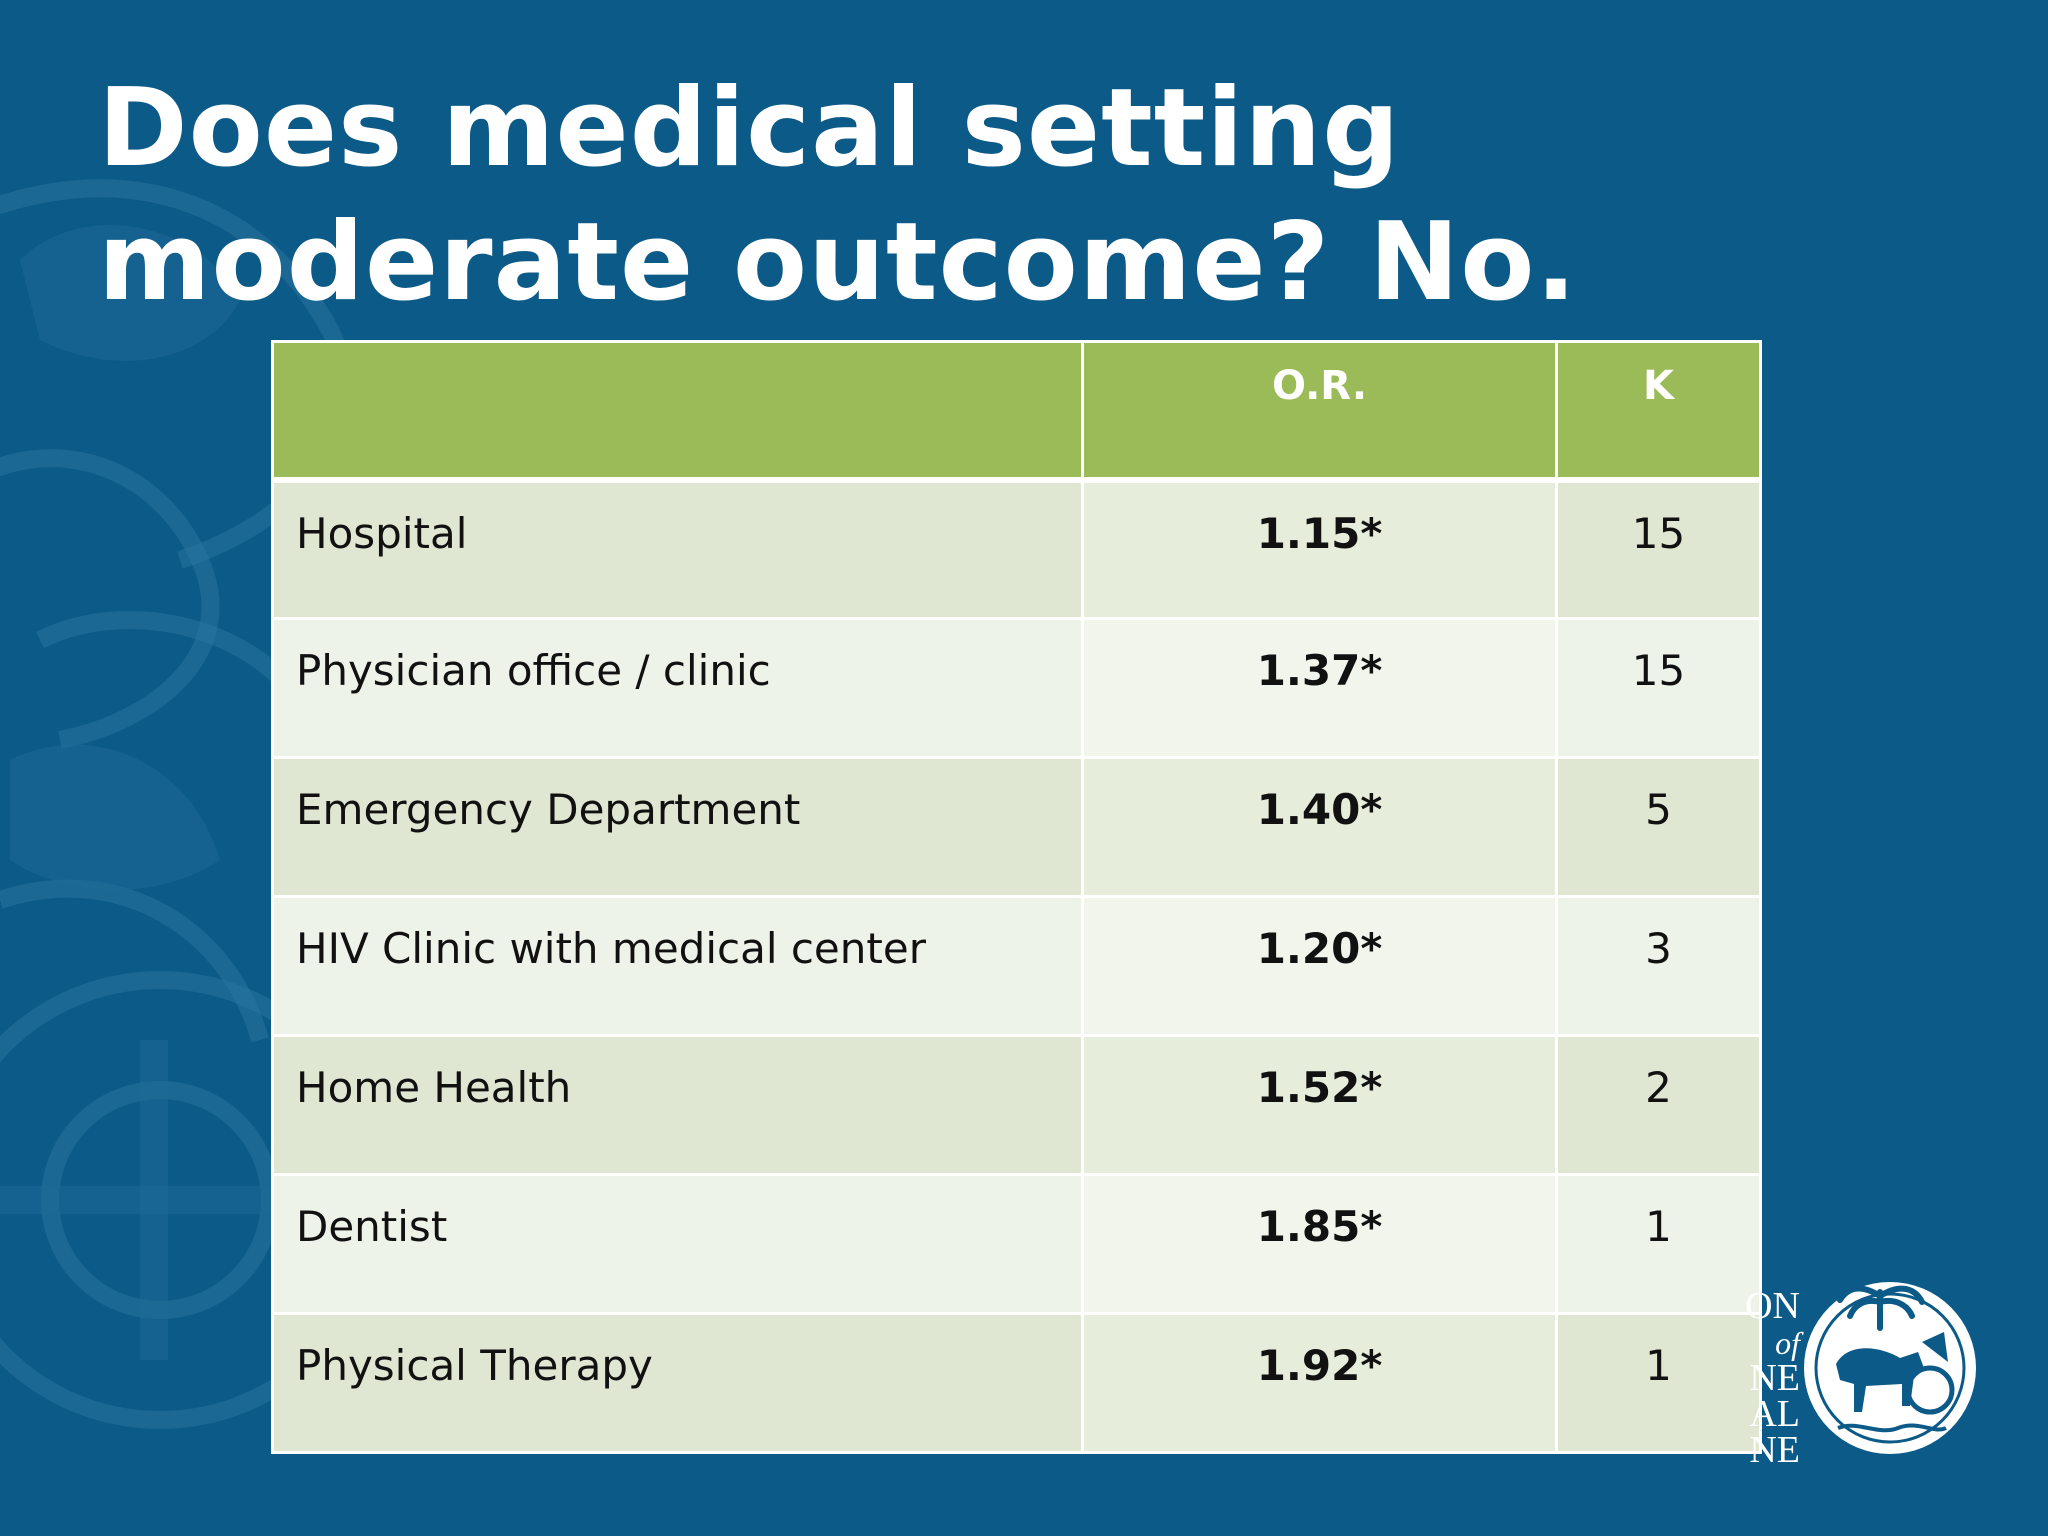  I want to click on table-row: Hospital 1.15* 15, so click(1016, 549).